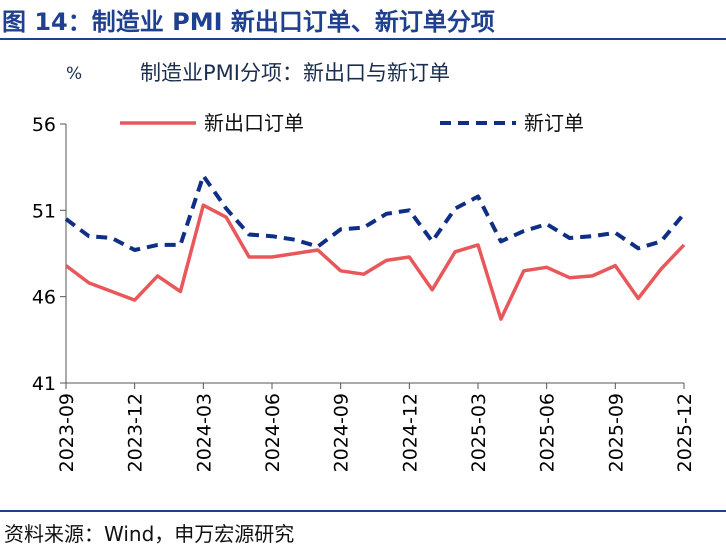 The width and height of the screenshot is (726, 549). What do you see at coordinates (248, 22) in the screenshot?
I see `figure-title: 图 14：制造业 PMI 新出口订单、新订单分项` at bounding box center [248, 22].